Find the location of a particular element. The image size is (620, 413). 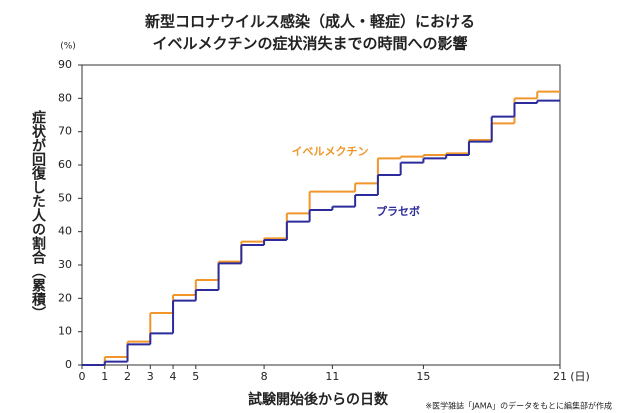

y-tick-label: 10 is located at coordinates (65, 331).